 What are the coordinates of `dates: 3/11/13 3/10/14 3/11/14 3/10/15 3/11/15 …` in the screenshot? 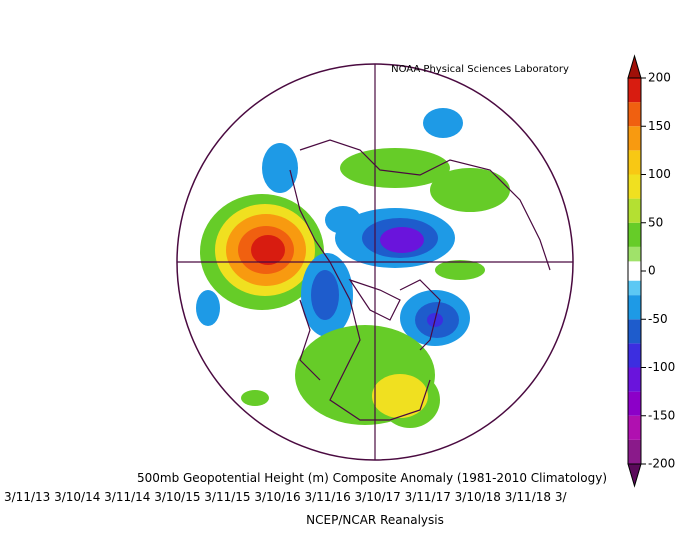 It's located at (285, 497).